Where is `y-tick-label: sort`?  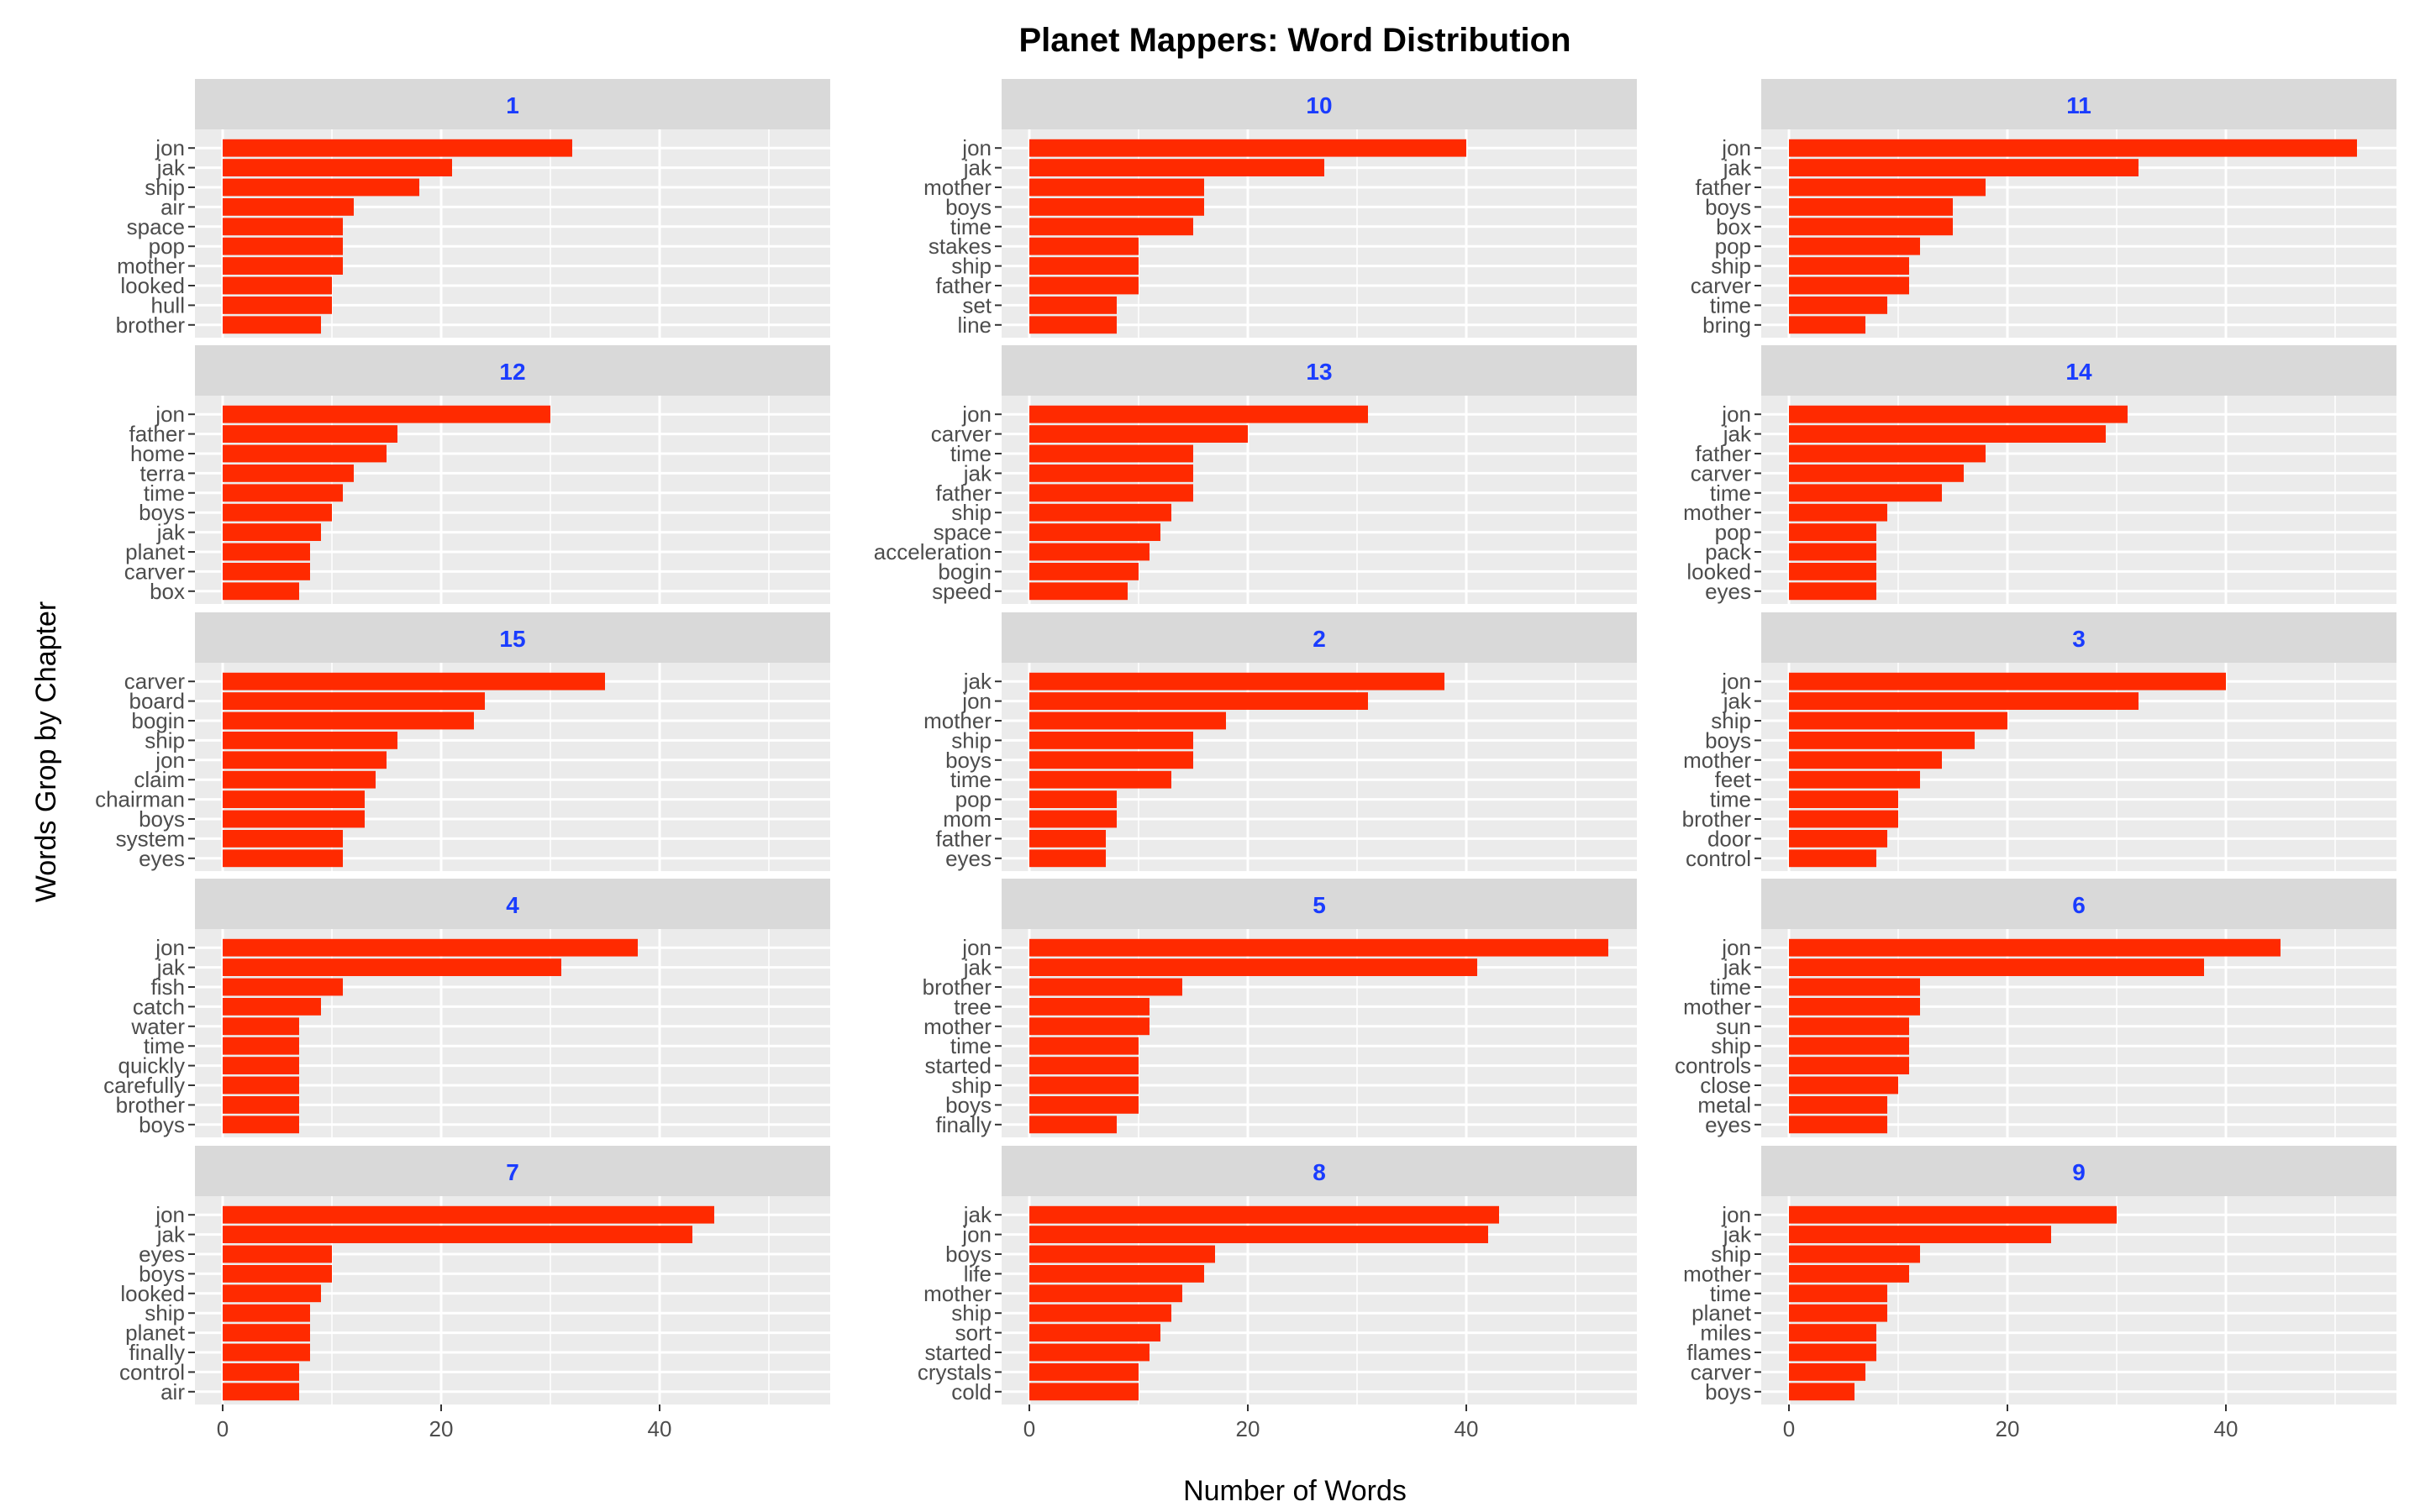
y-tick-label: sort is located at coordinates (973, 1333).